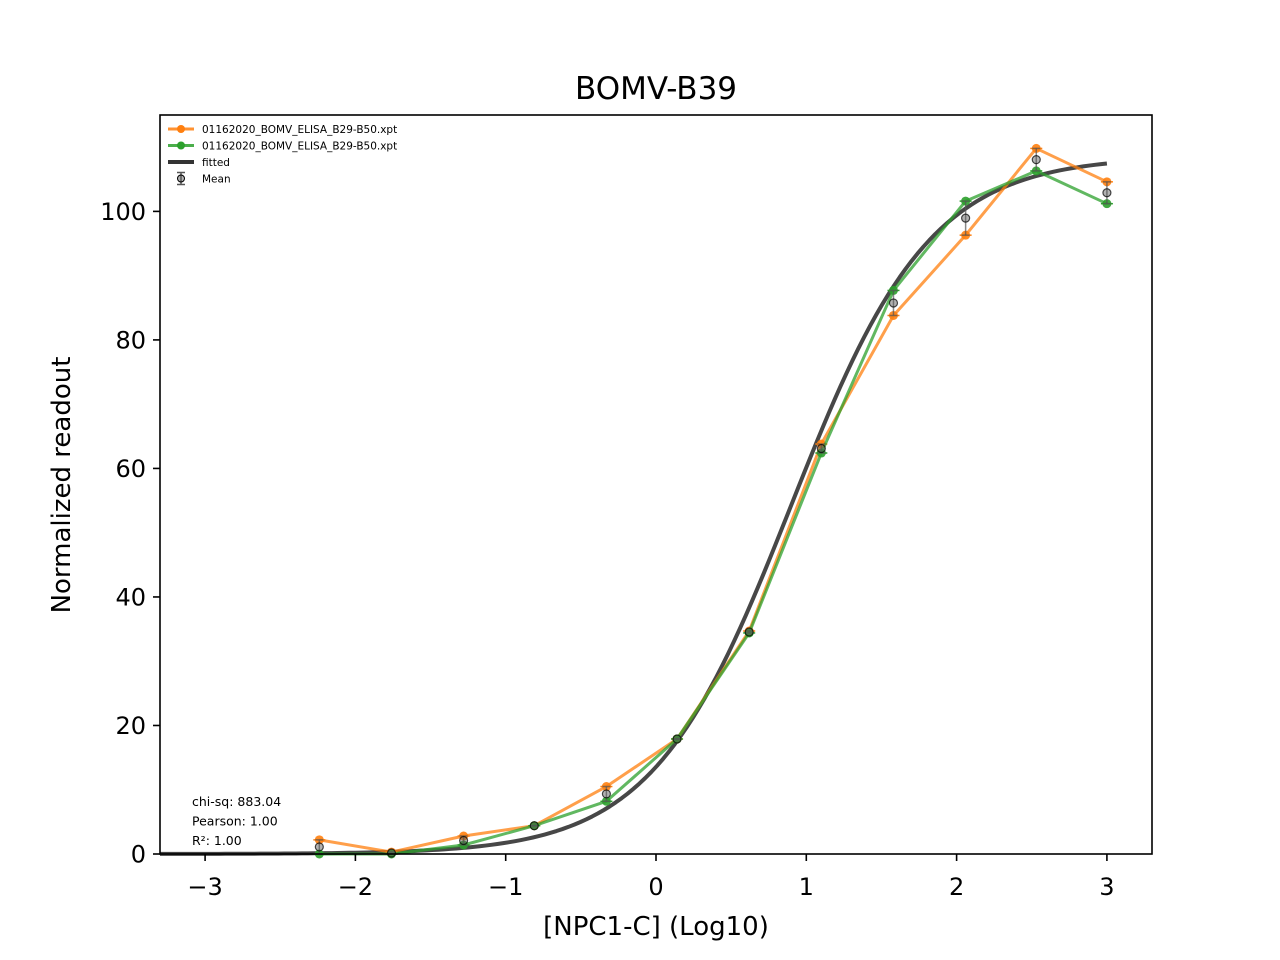 The height and width of the screenshot is (960, 1280). I want to click on y-axis: 0 20 40 60 80 100, so click(130, 533).